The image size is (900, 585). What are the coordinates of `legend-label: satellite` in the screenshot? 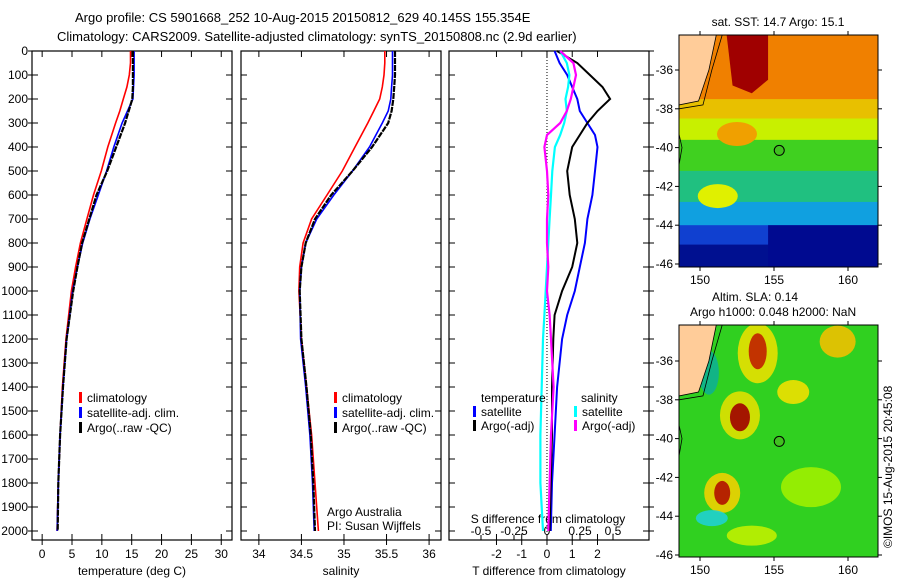 It's located at (501, 412).